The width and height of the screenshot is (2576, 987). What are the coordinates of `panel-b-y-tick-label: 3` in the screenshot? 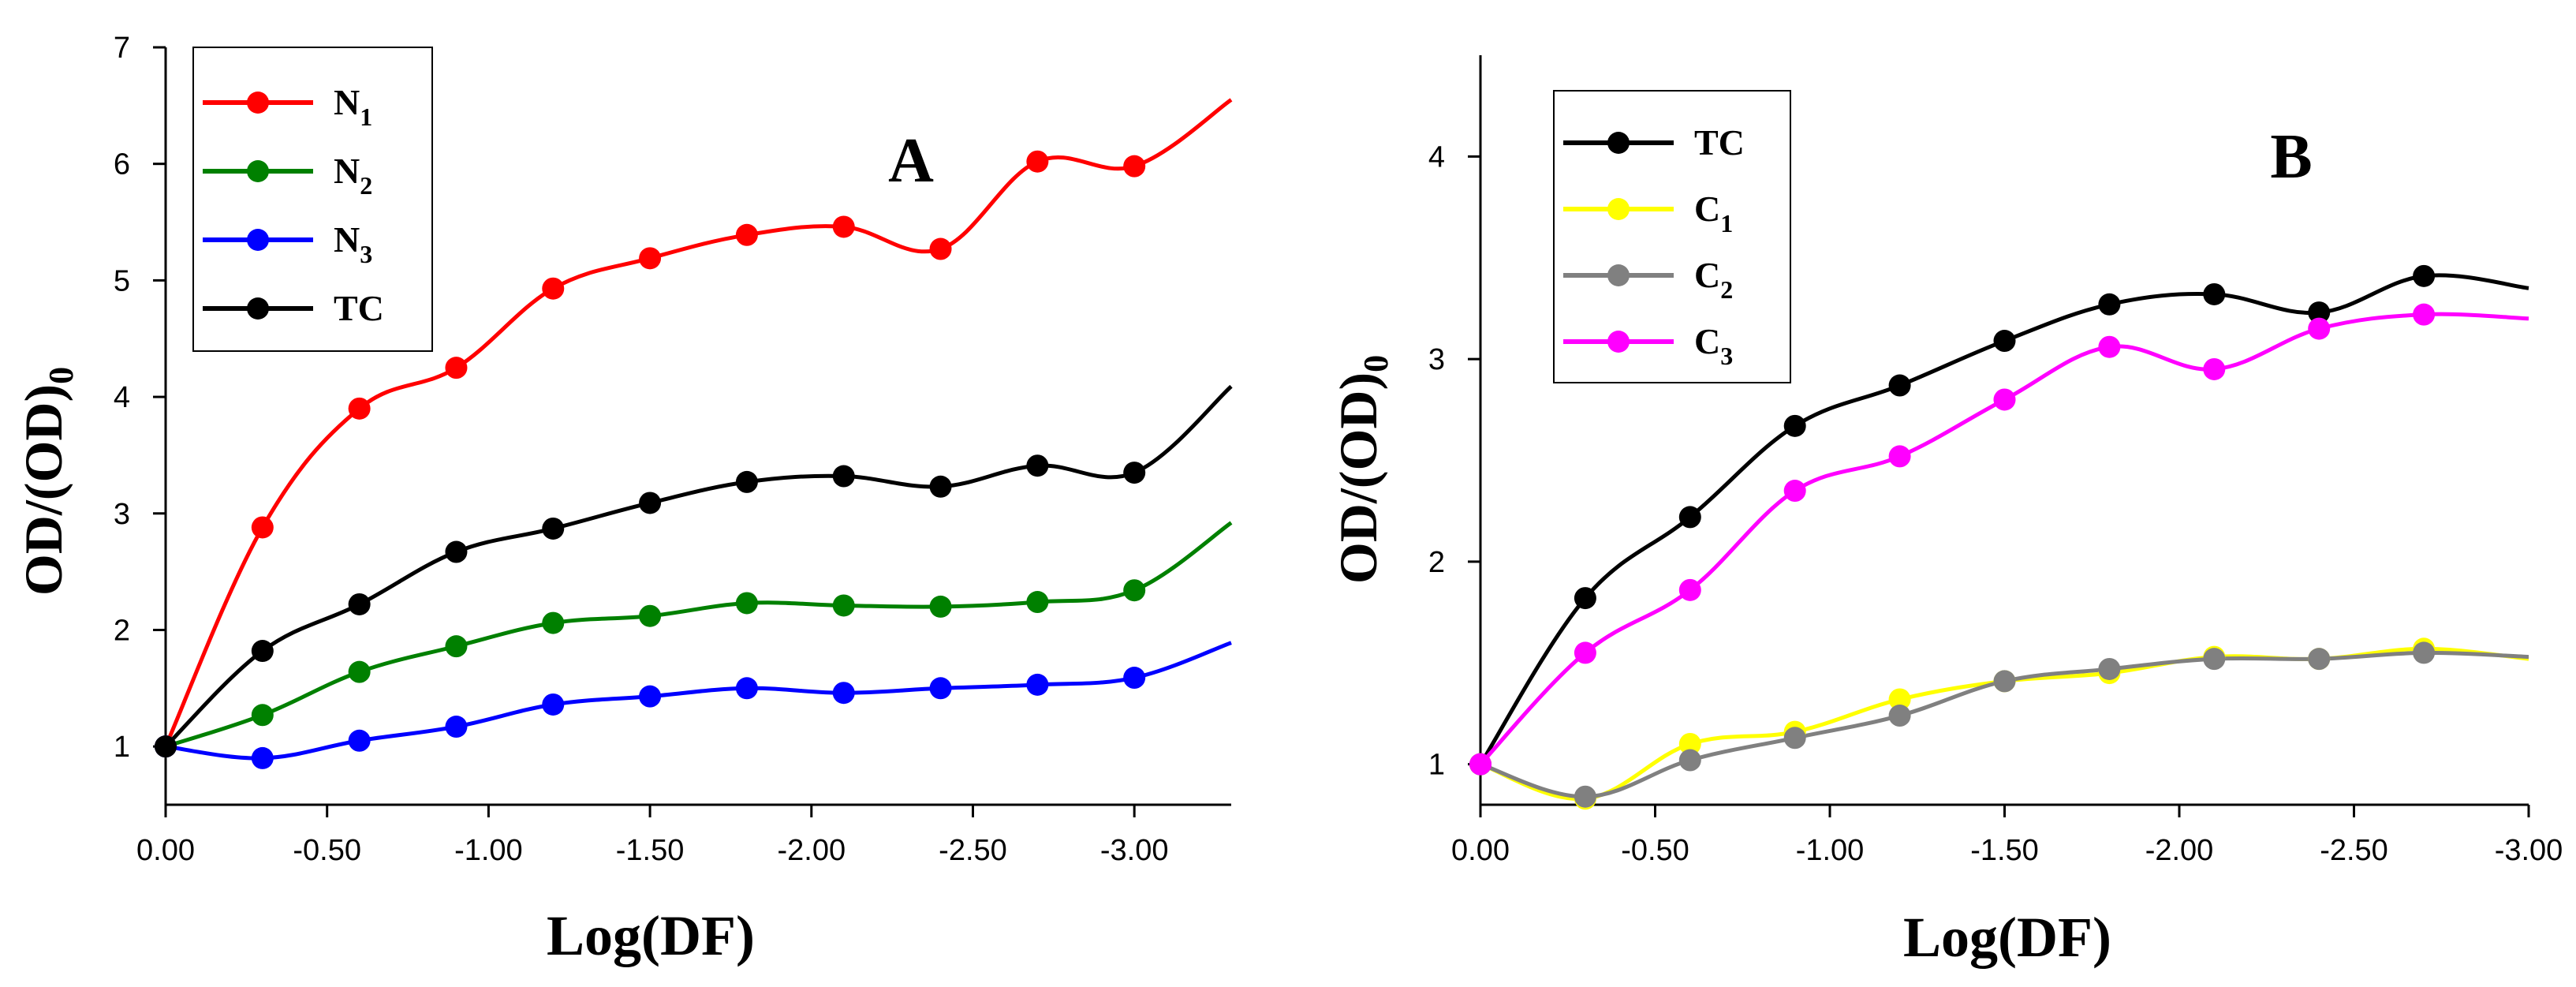 It's located at (1436, 359).